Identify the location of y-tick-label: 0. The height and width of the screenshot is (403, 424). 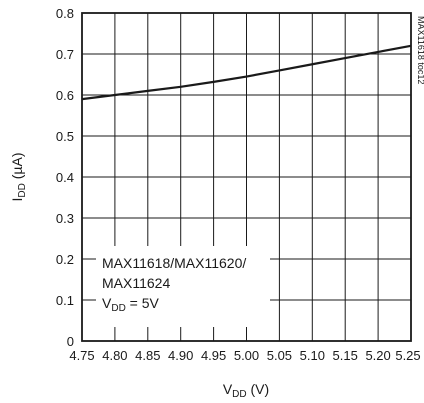
(70, 341).